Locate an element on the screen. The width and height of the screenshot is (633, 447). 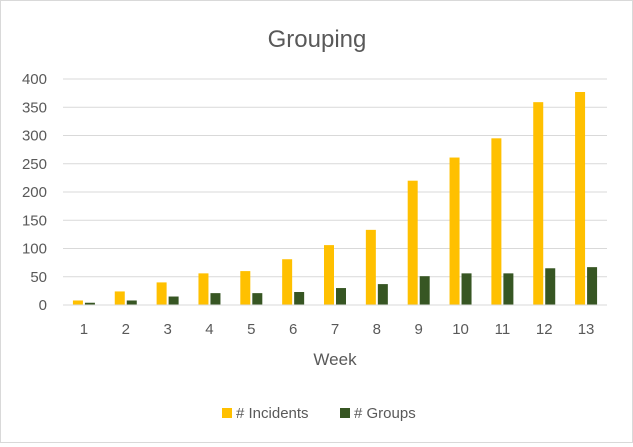
y-tick-label: 50 is located at coordinates (38, 277).